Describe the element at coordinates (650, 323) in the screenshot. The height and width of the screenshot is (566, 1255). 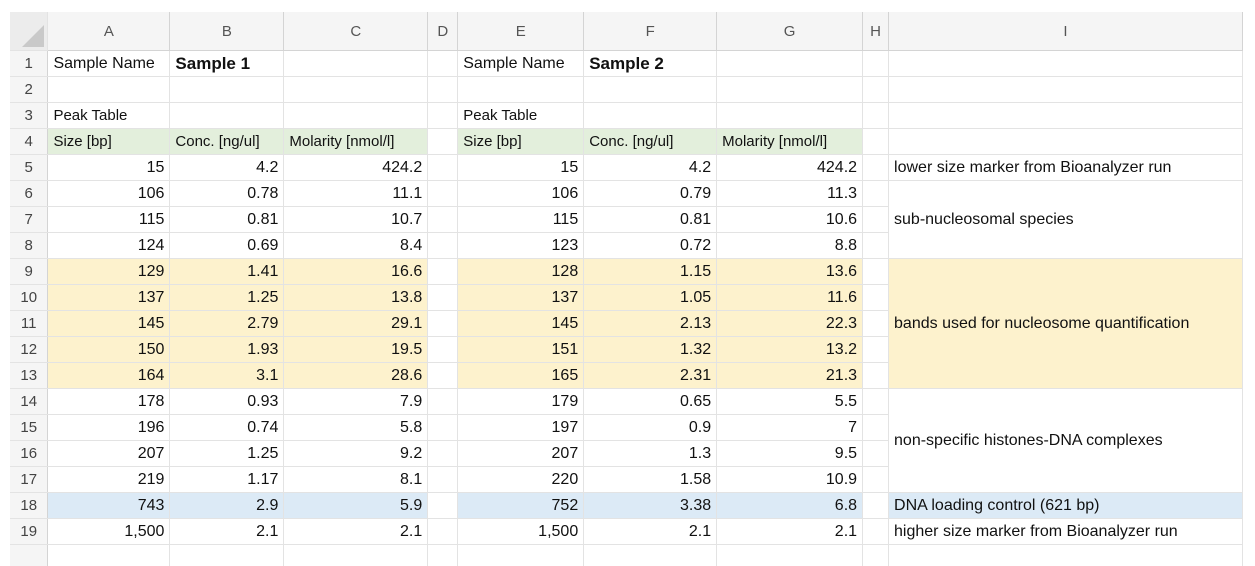
I see `cell-f11: 2.13` at that location.